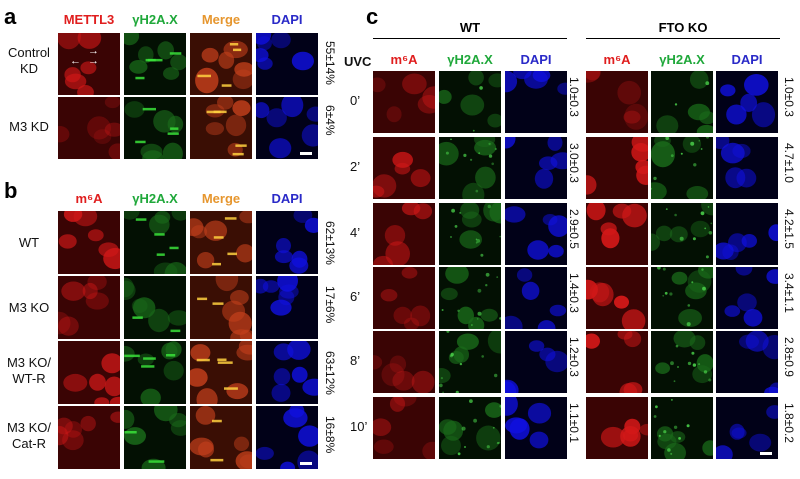 Image resolution: width=800 pixels, height=479 pixels. What do you see at coordinates (574, 97) in the screenshot?
I see `panel-c-wt-value: 1.0±0.3` at bounding box center [574, 97].